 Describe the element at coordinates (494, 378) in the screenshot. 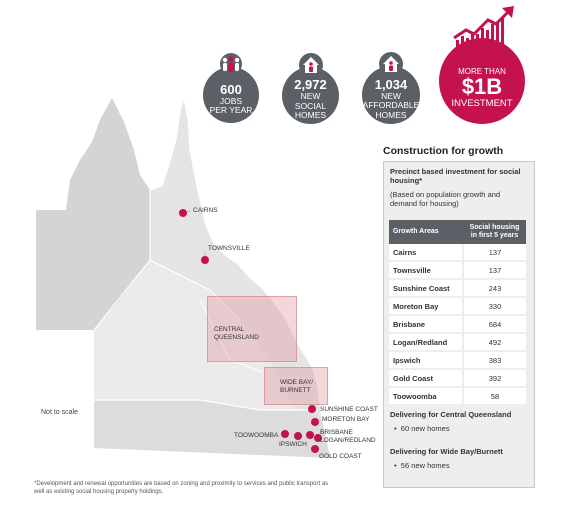

I see `area-value: 392` at that location.